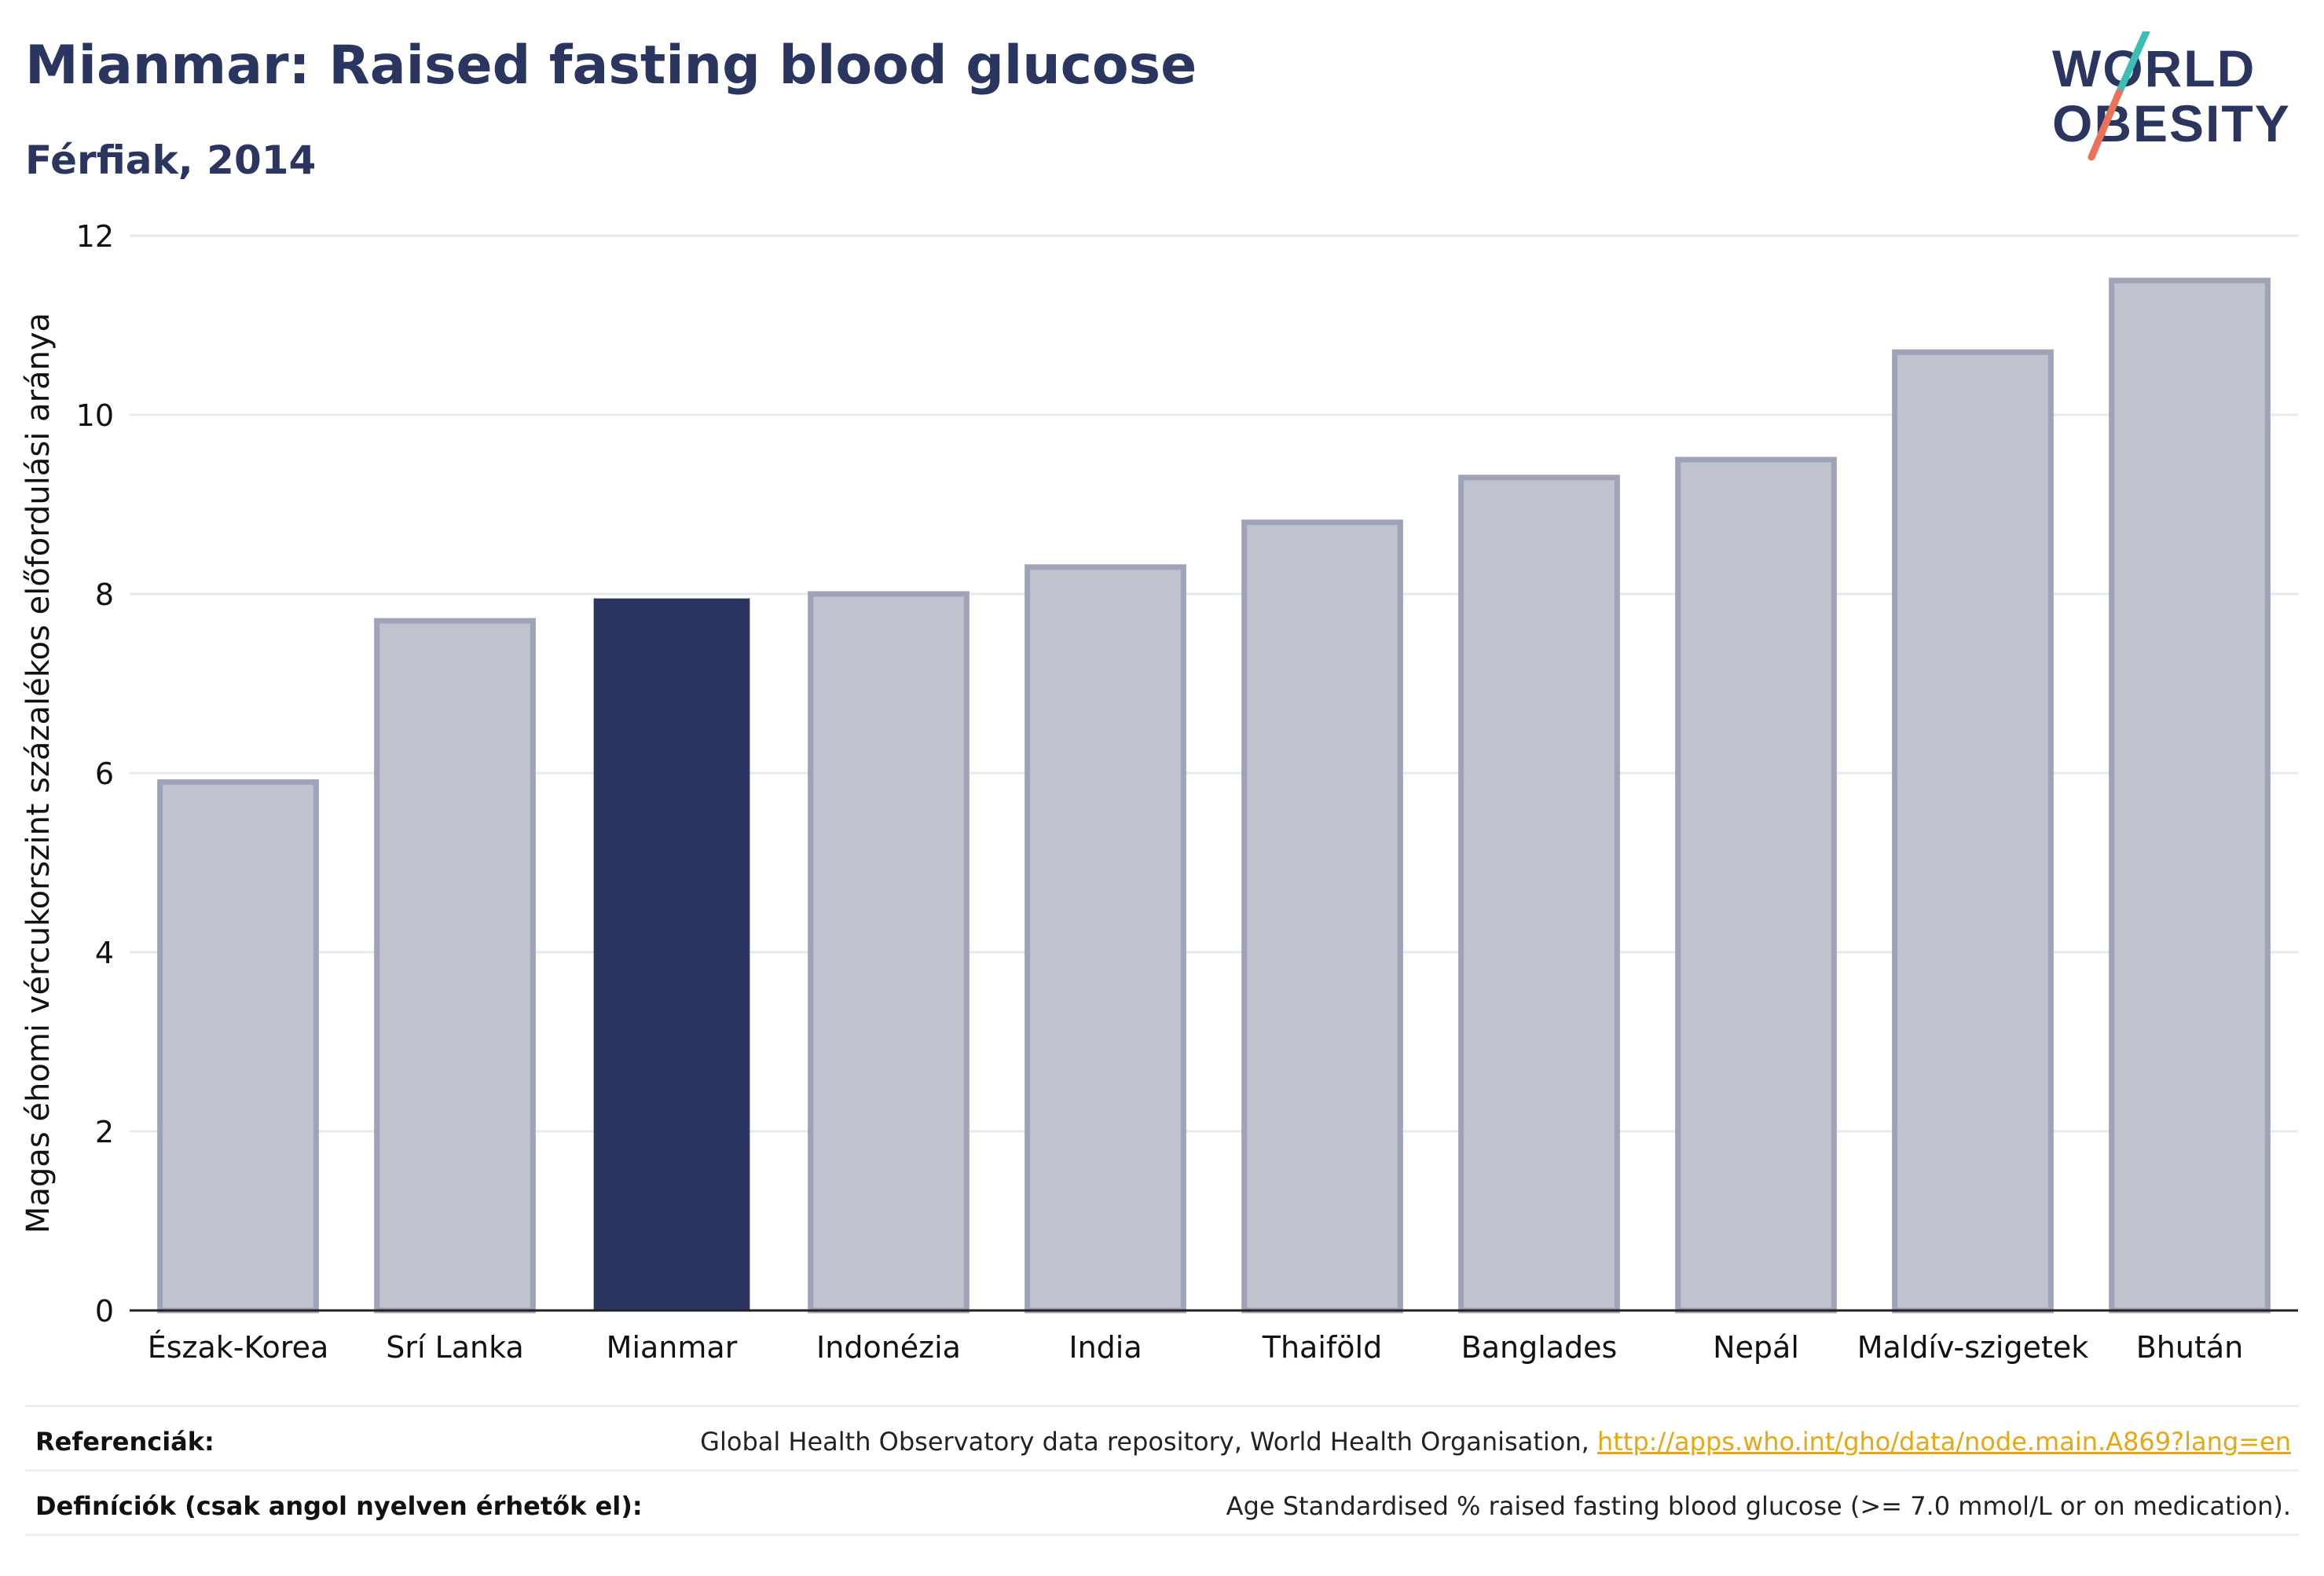 Image resolution: width=2324 pixels, height=1576 pixels. What do you see at coordinates (1973, 1347) in the screenshot?
I see `x-tick-label: Maldív-szigetek` at bounding box center [1973, 1347].